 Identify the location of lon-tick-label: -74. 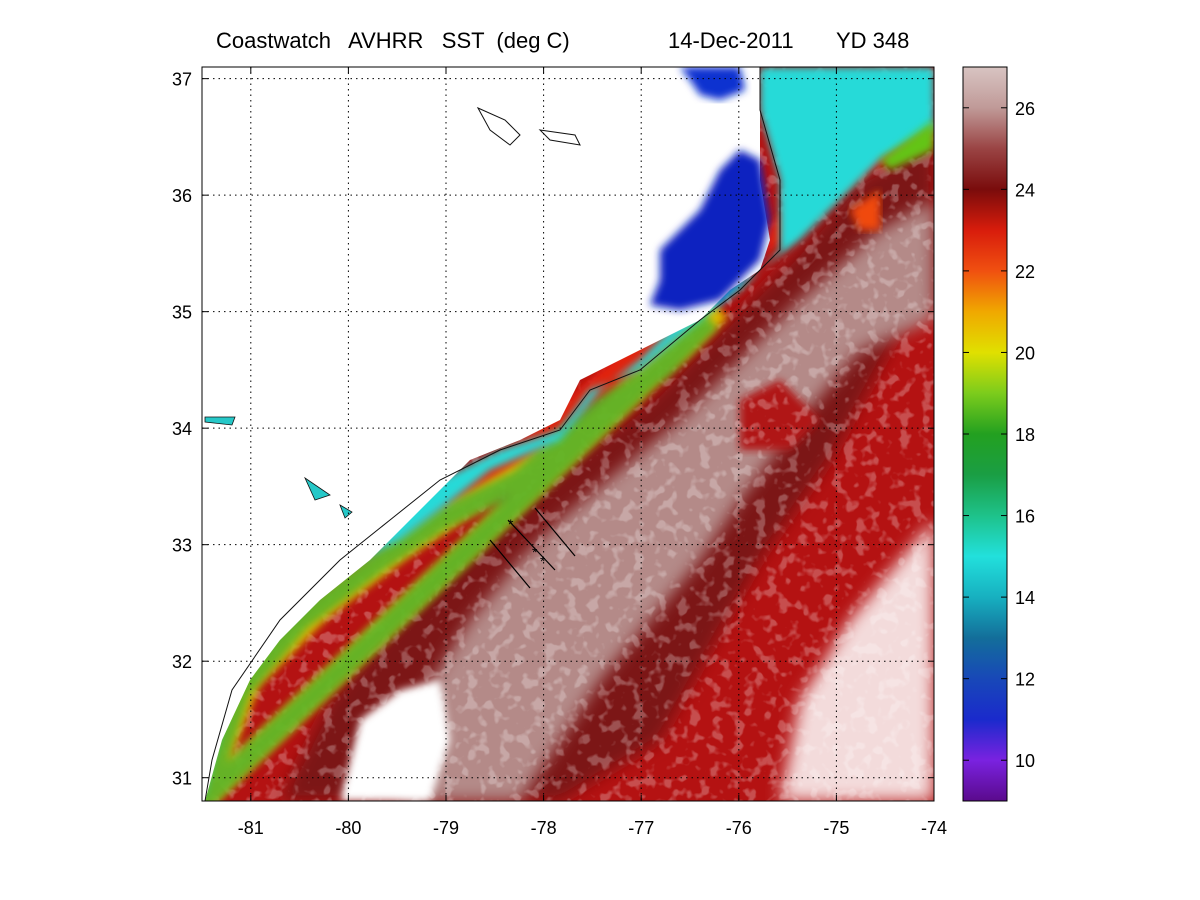
(934, 828).